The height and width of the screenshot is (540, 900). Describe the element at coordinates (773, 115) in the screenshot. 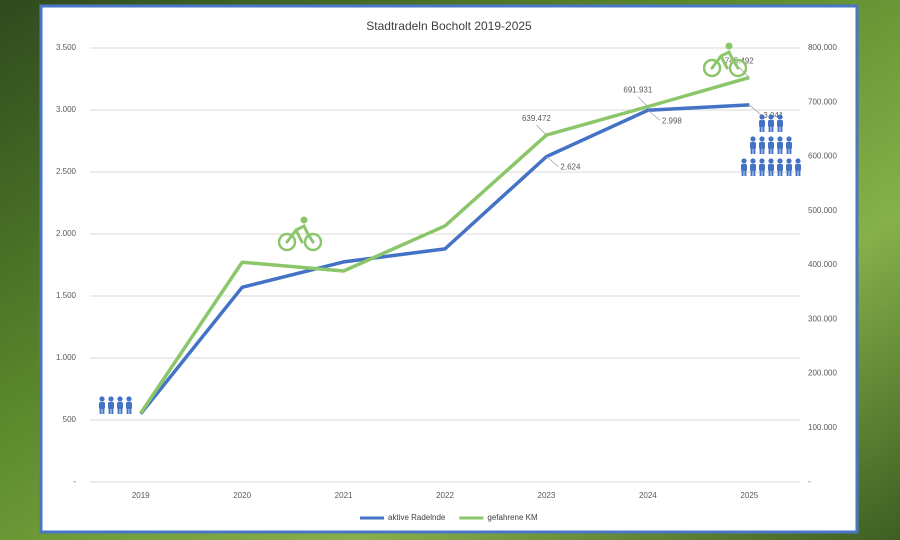

I see `data-label: 3.041` at that location.